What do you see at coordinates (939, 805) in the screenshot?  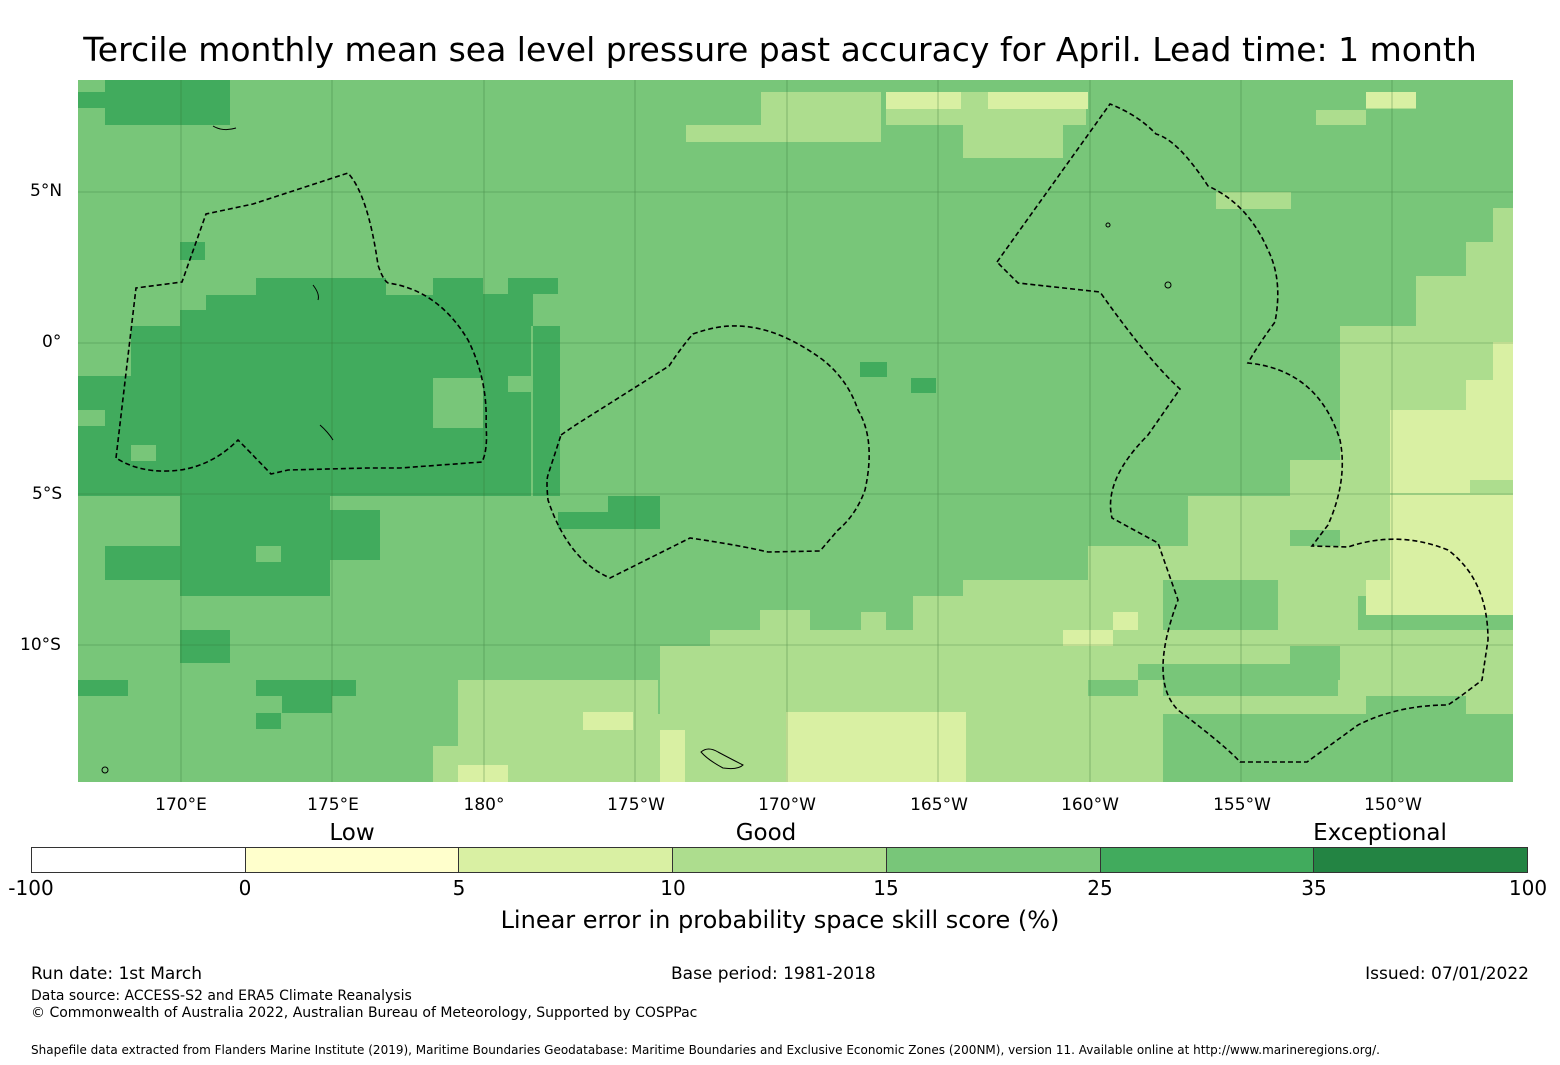 I see `lon-label: 165°W` at bounding box center [939, 805].